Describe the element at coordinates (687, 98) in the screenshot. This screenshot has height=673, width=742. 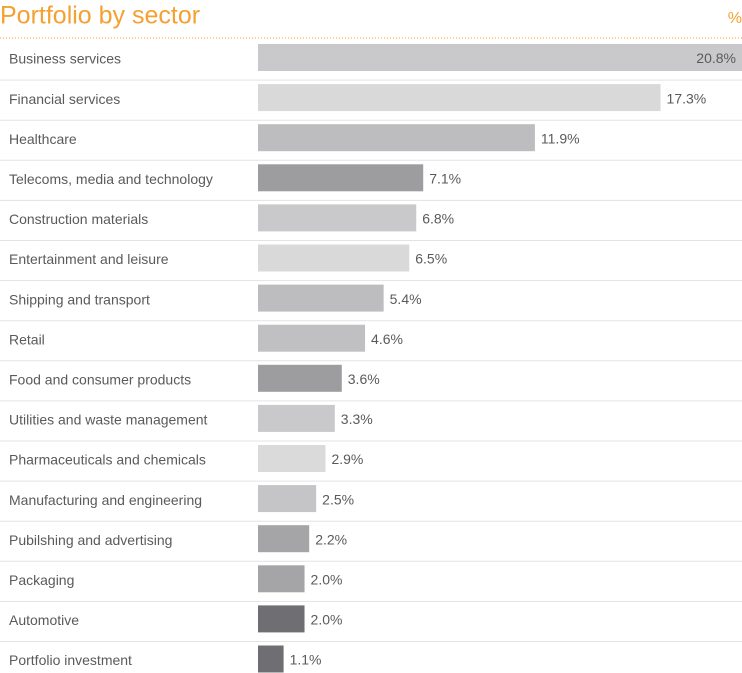
I see `value-label: 17.3%` at that location.